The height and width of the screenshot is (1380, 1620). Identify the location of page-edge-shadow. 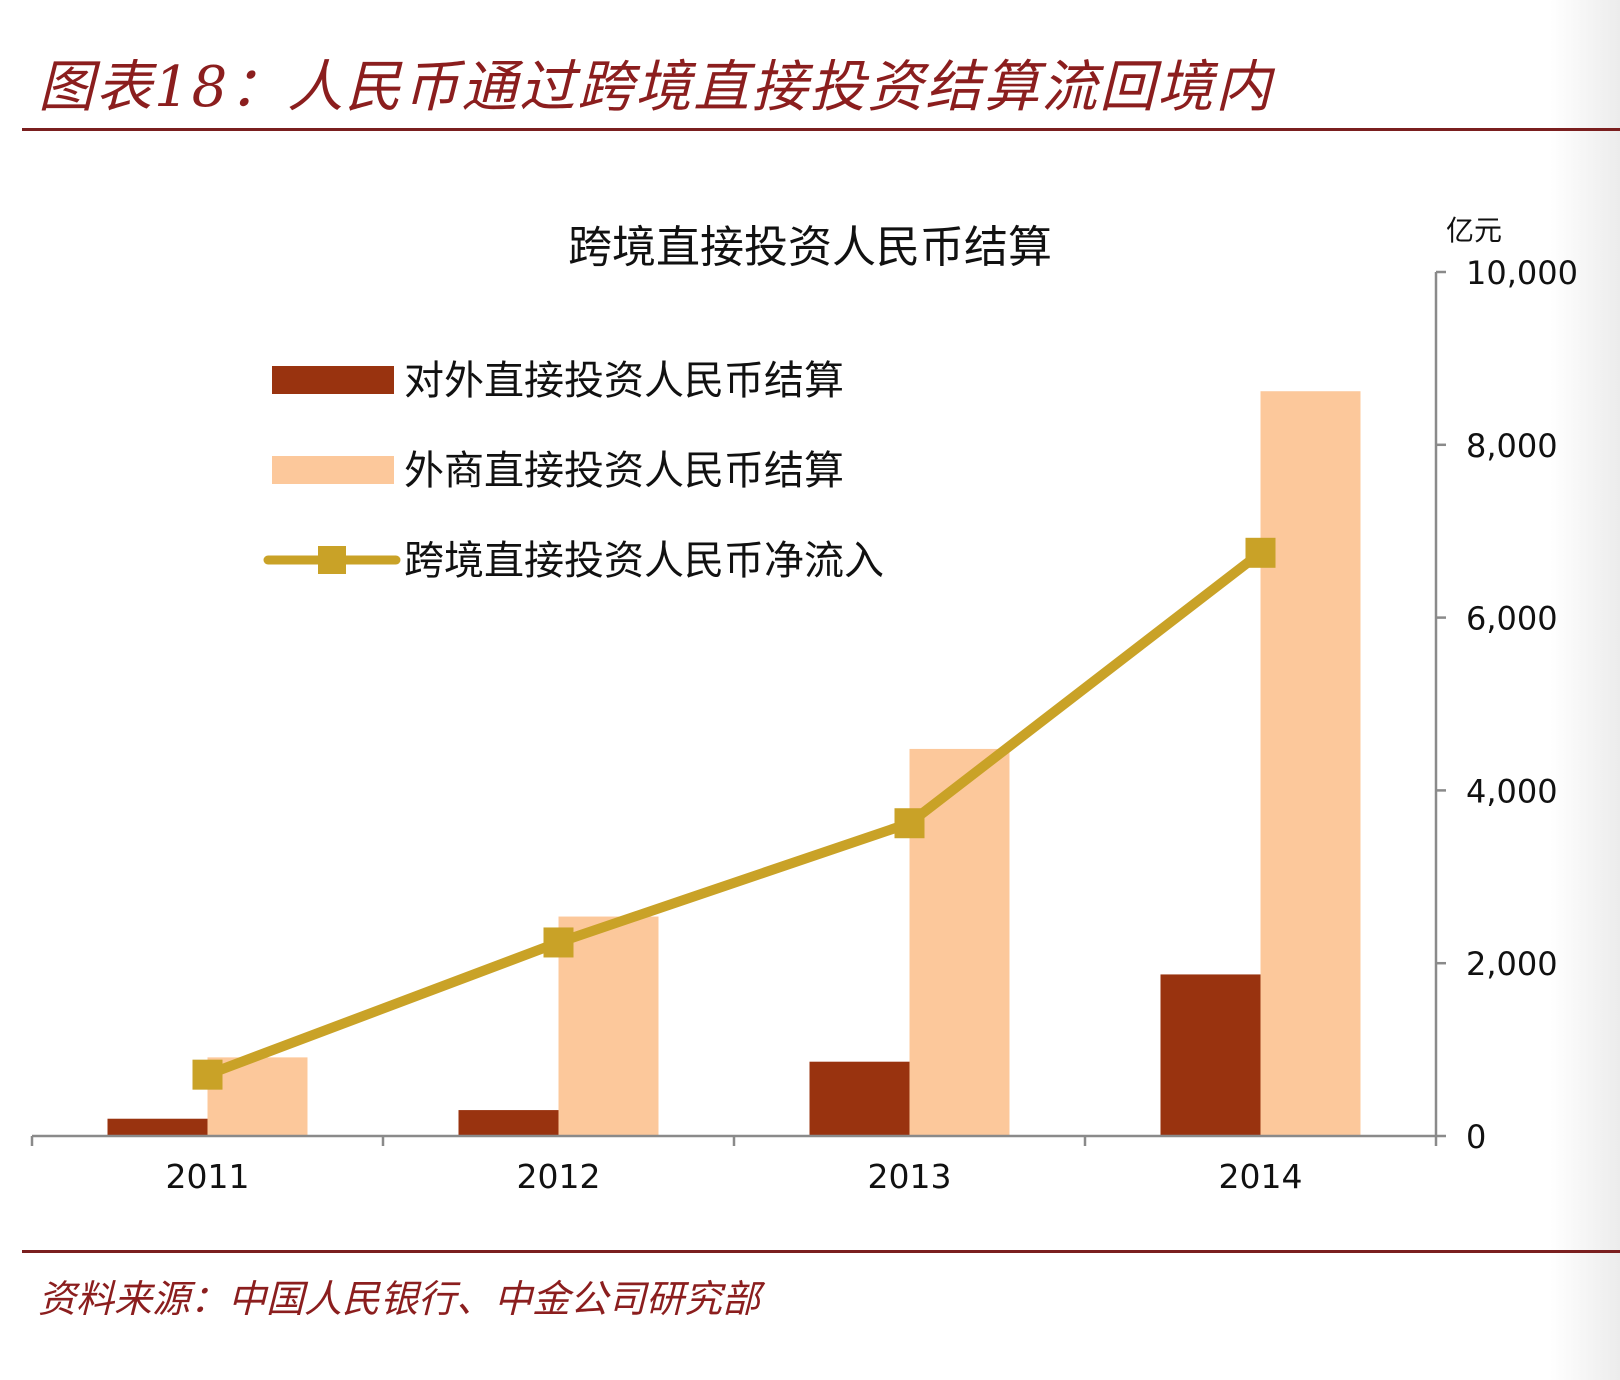
(1585, 690).